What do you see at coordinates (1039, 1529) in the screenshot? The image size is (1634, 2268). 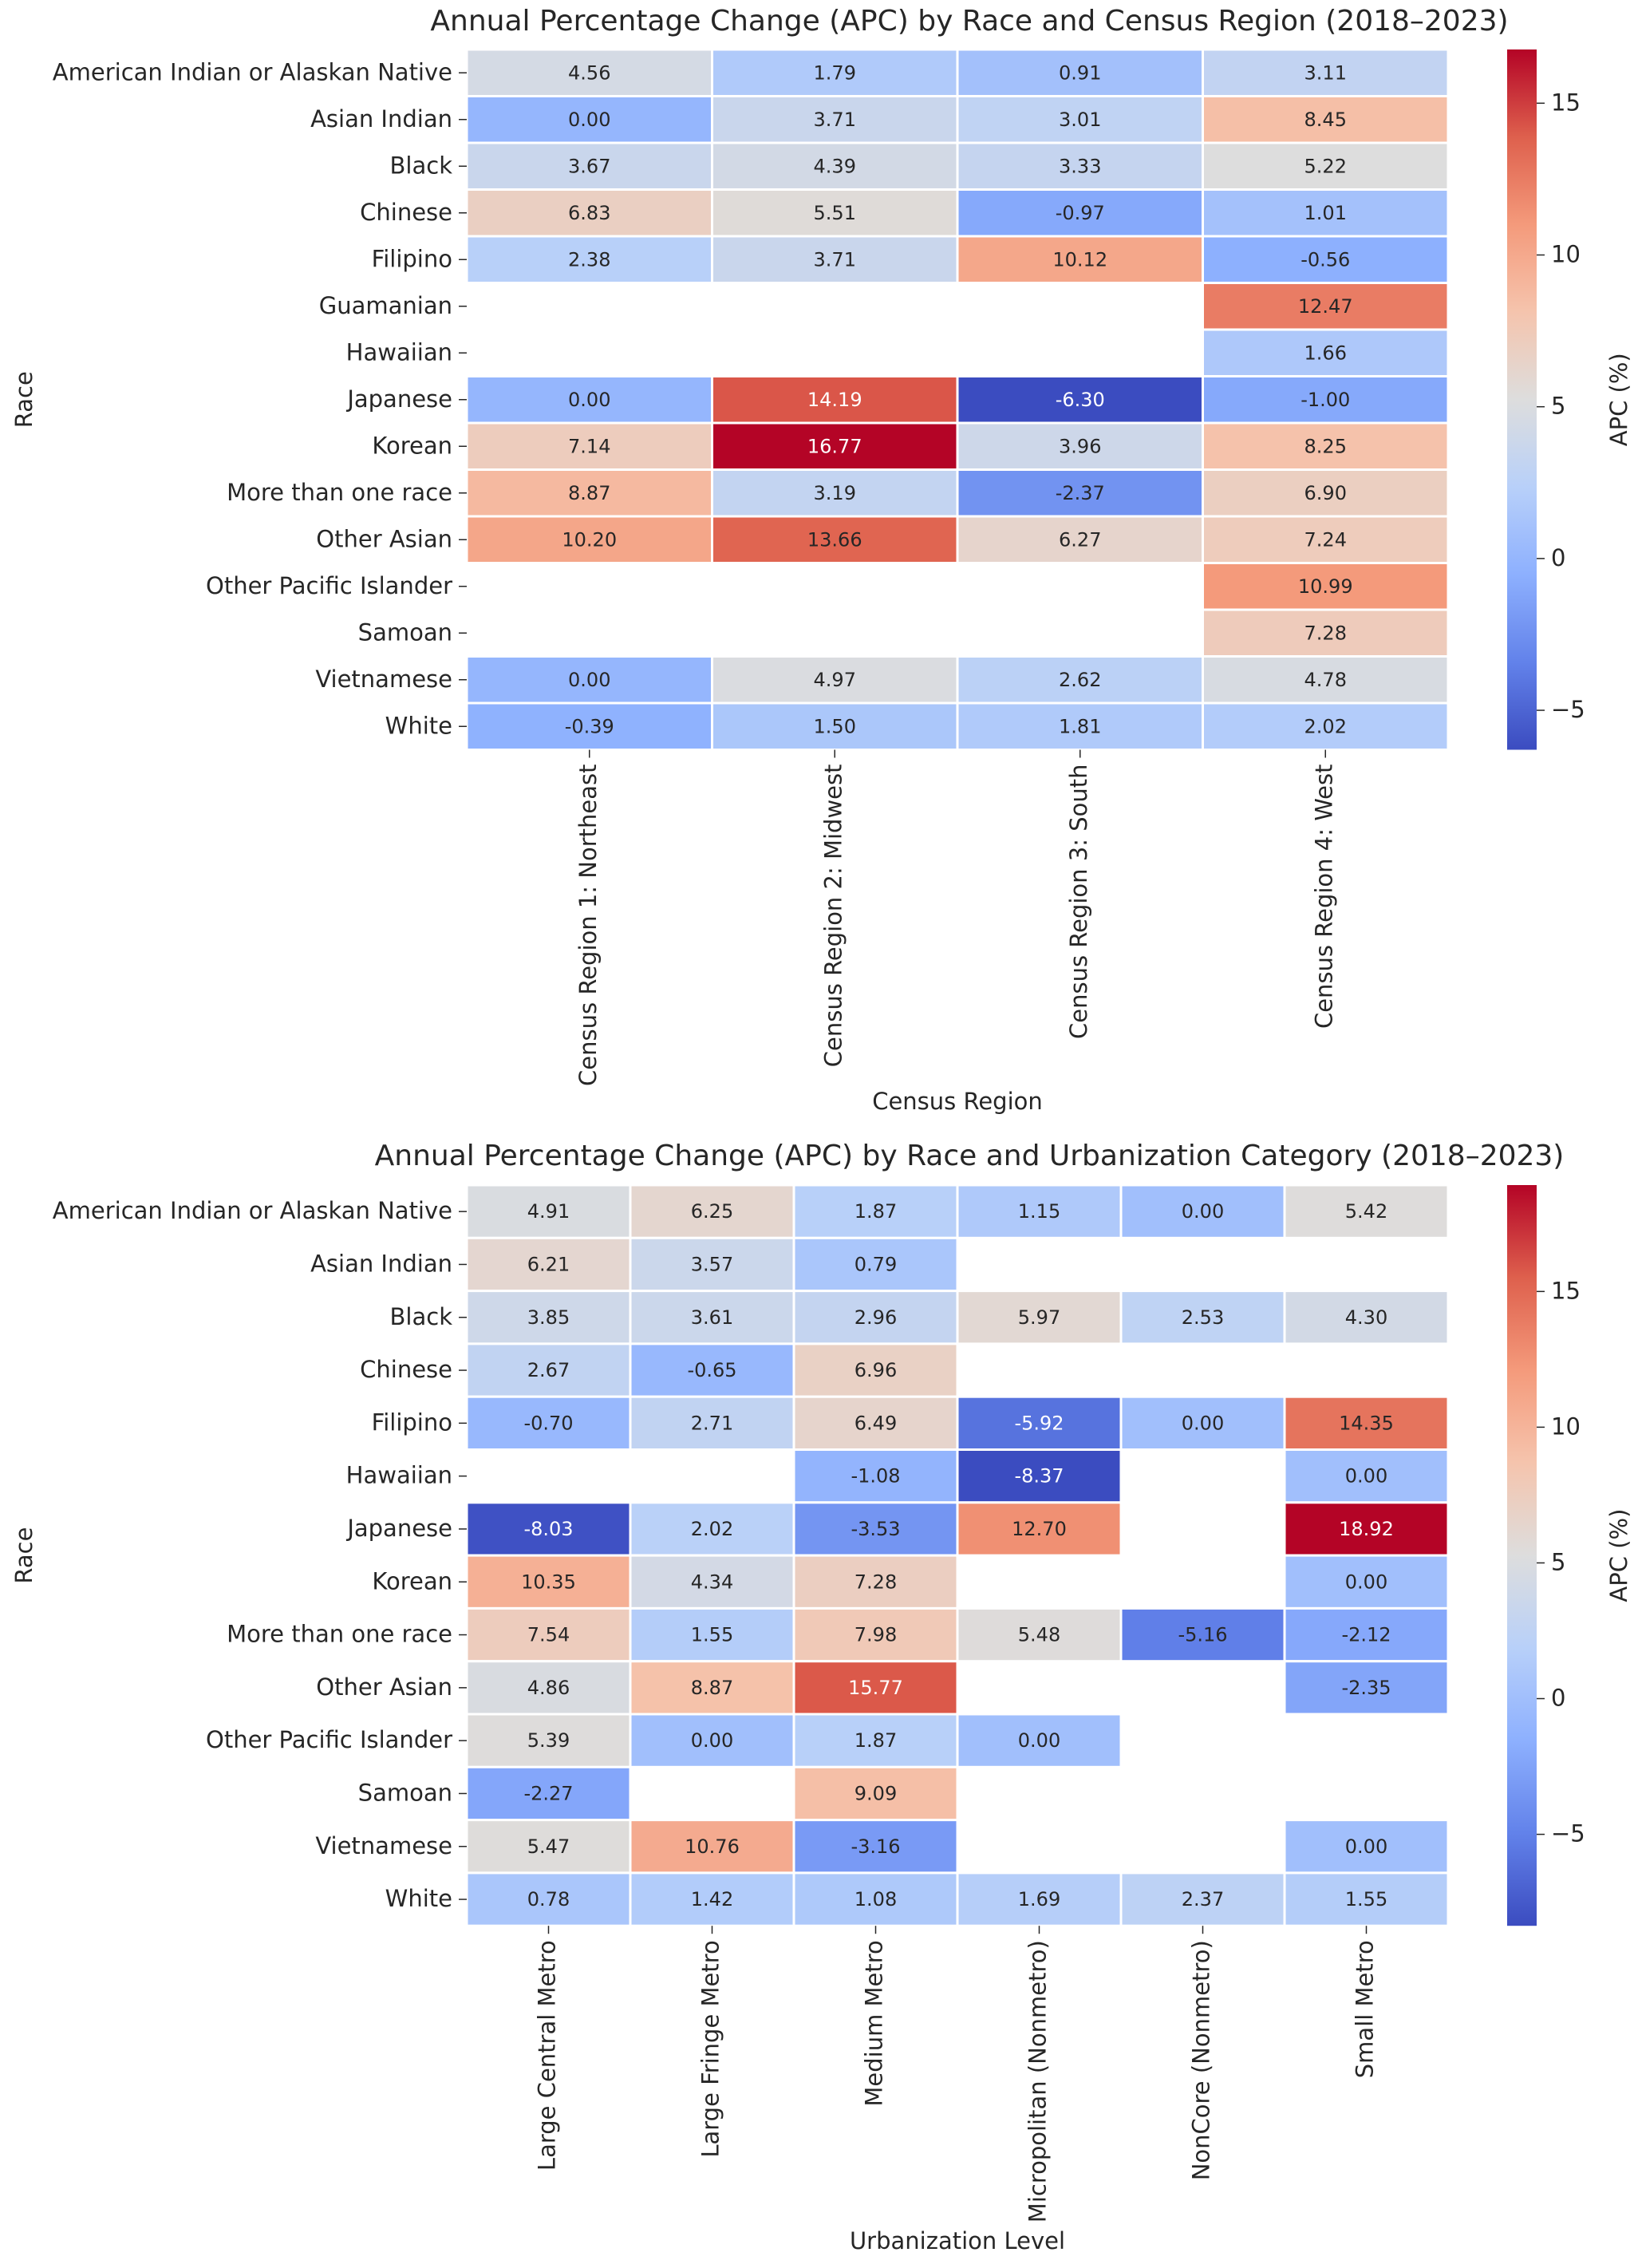 I see `cell-value-label: 12.70` at bounding box center [1039, 1529].